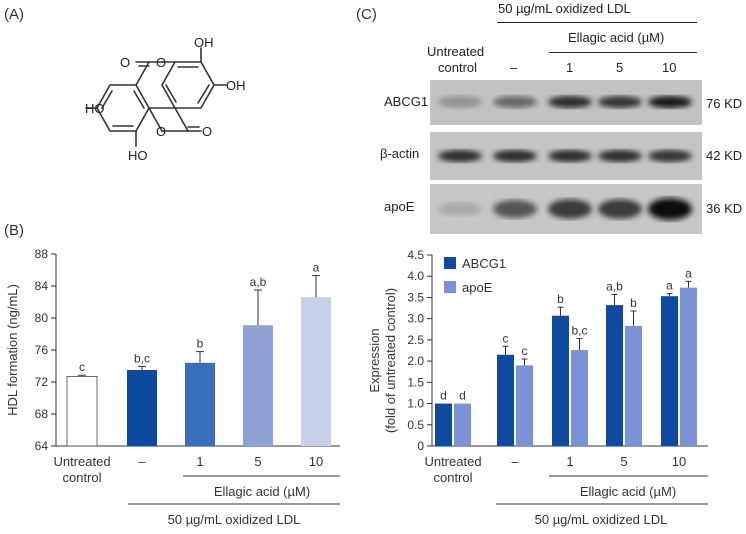 The width and height of the screenshot is (746, 534). I want to click on wb-untreated-line1: Untreated, so click(456, 51).